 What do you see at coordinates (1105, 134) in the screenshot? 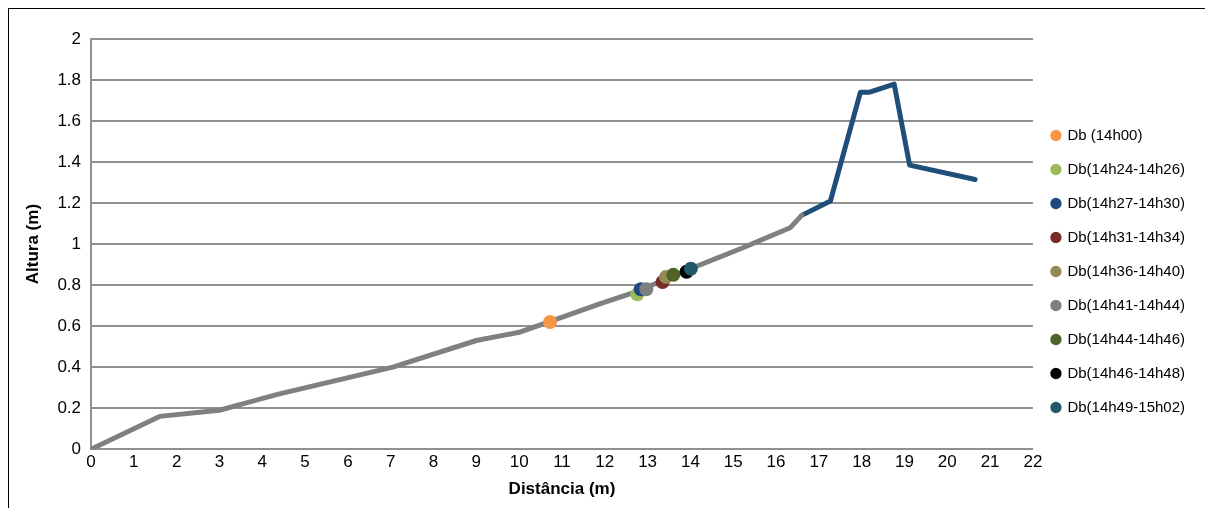
I see `legend-label: Db (14h00)` at bounding box center [1105, 134].